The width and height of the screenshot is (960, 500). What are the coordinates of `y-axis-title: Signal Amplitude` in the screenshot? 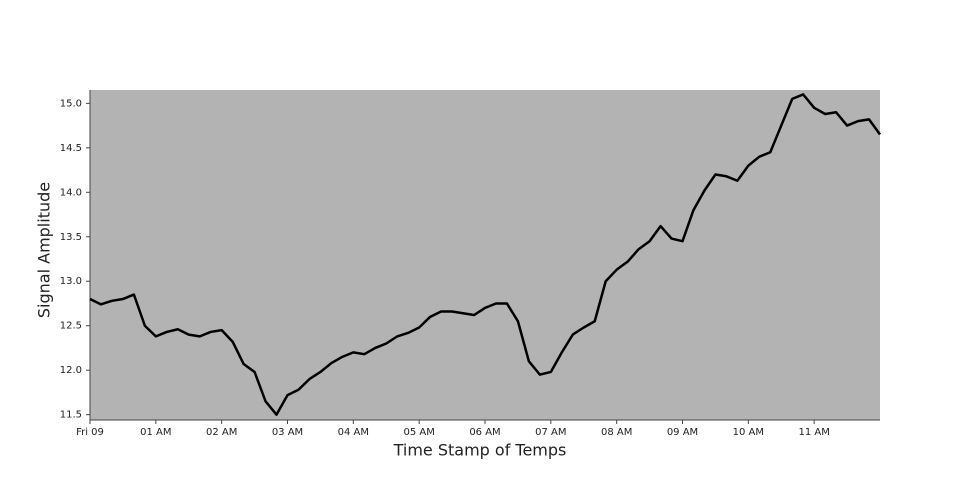 It's located at (44, 250).